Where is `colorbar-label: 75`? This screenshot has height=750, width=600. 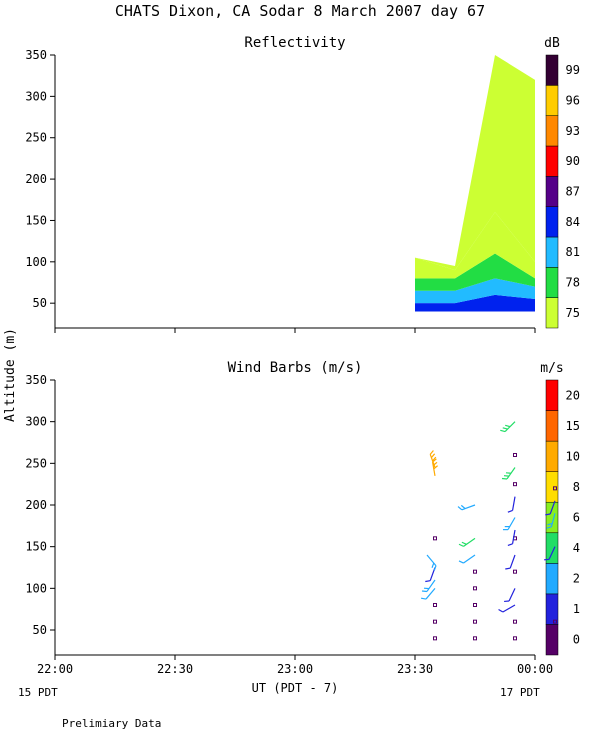 colorbar-label: 75 is located at coordinates (573, 313).